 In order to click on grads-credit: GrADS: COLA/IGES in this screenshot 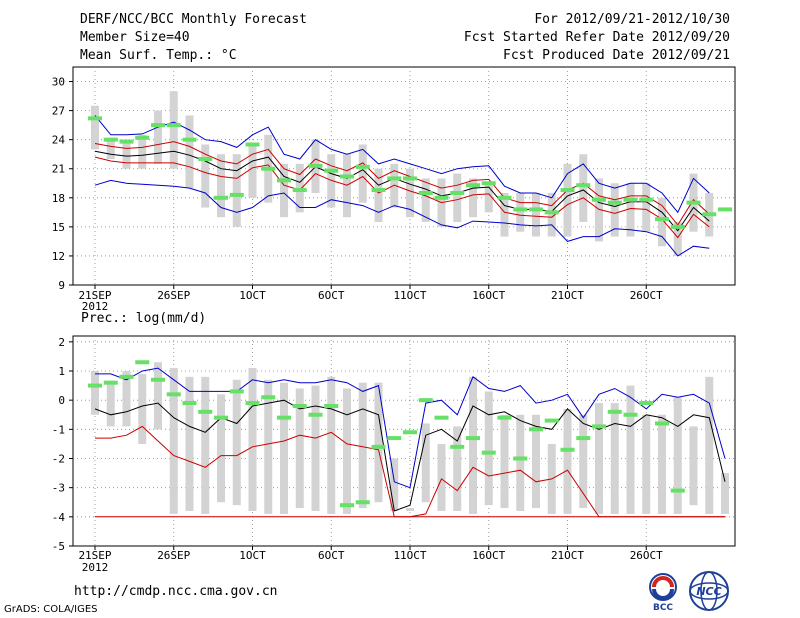, I will do `click(51, 609)`.